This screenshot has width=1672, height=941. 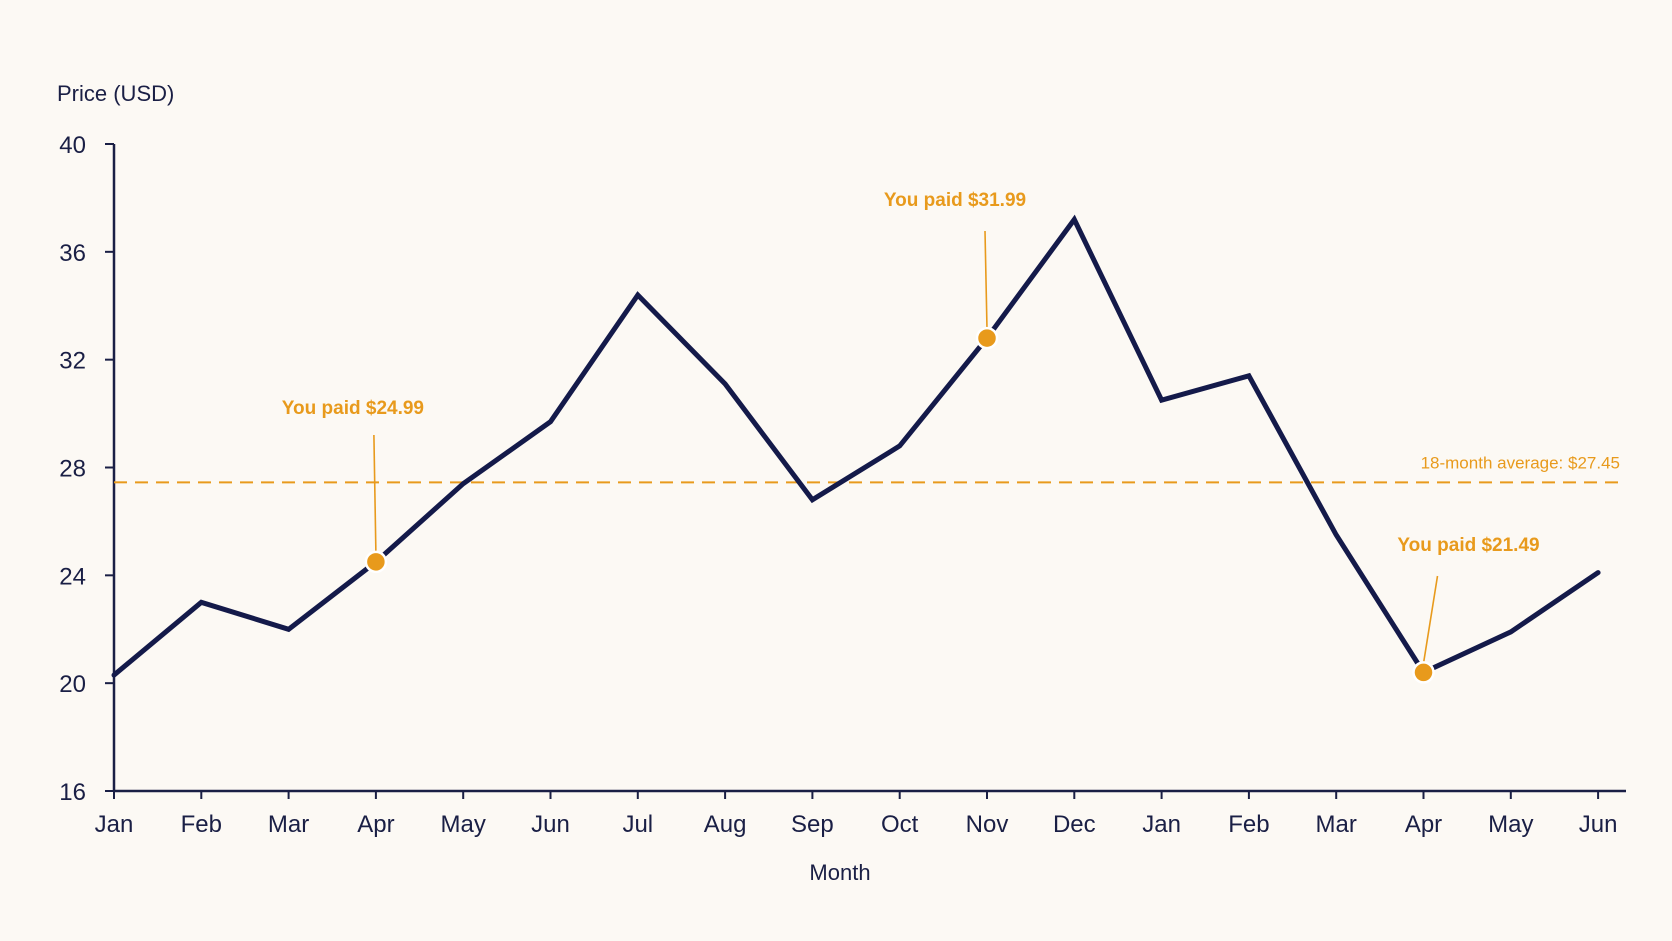 What do you see at coordinates (812, 824) in the screenshot?
I see `x-tick-label: Sep` at bounding box center [812, 824].